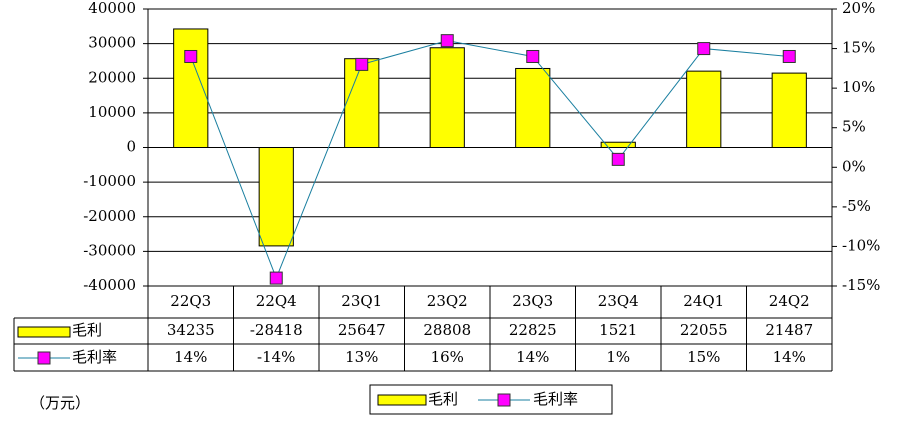 This screenshot has height=441, width=902. I want to click on y2-tick-label: 20%, so click(858, 8).